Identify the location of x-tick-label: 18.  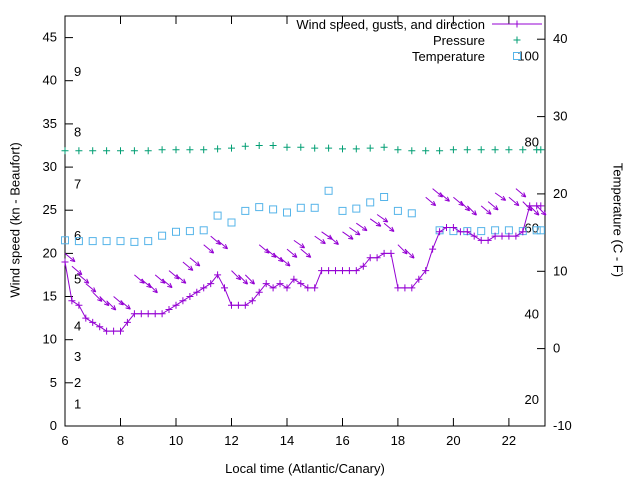
(398, 440).